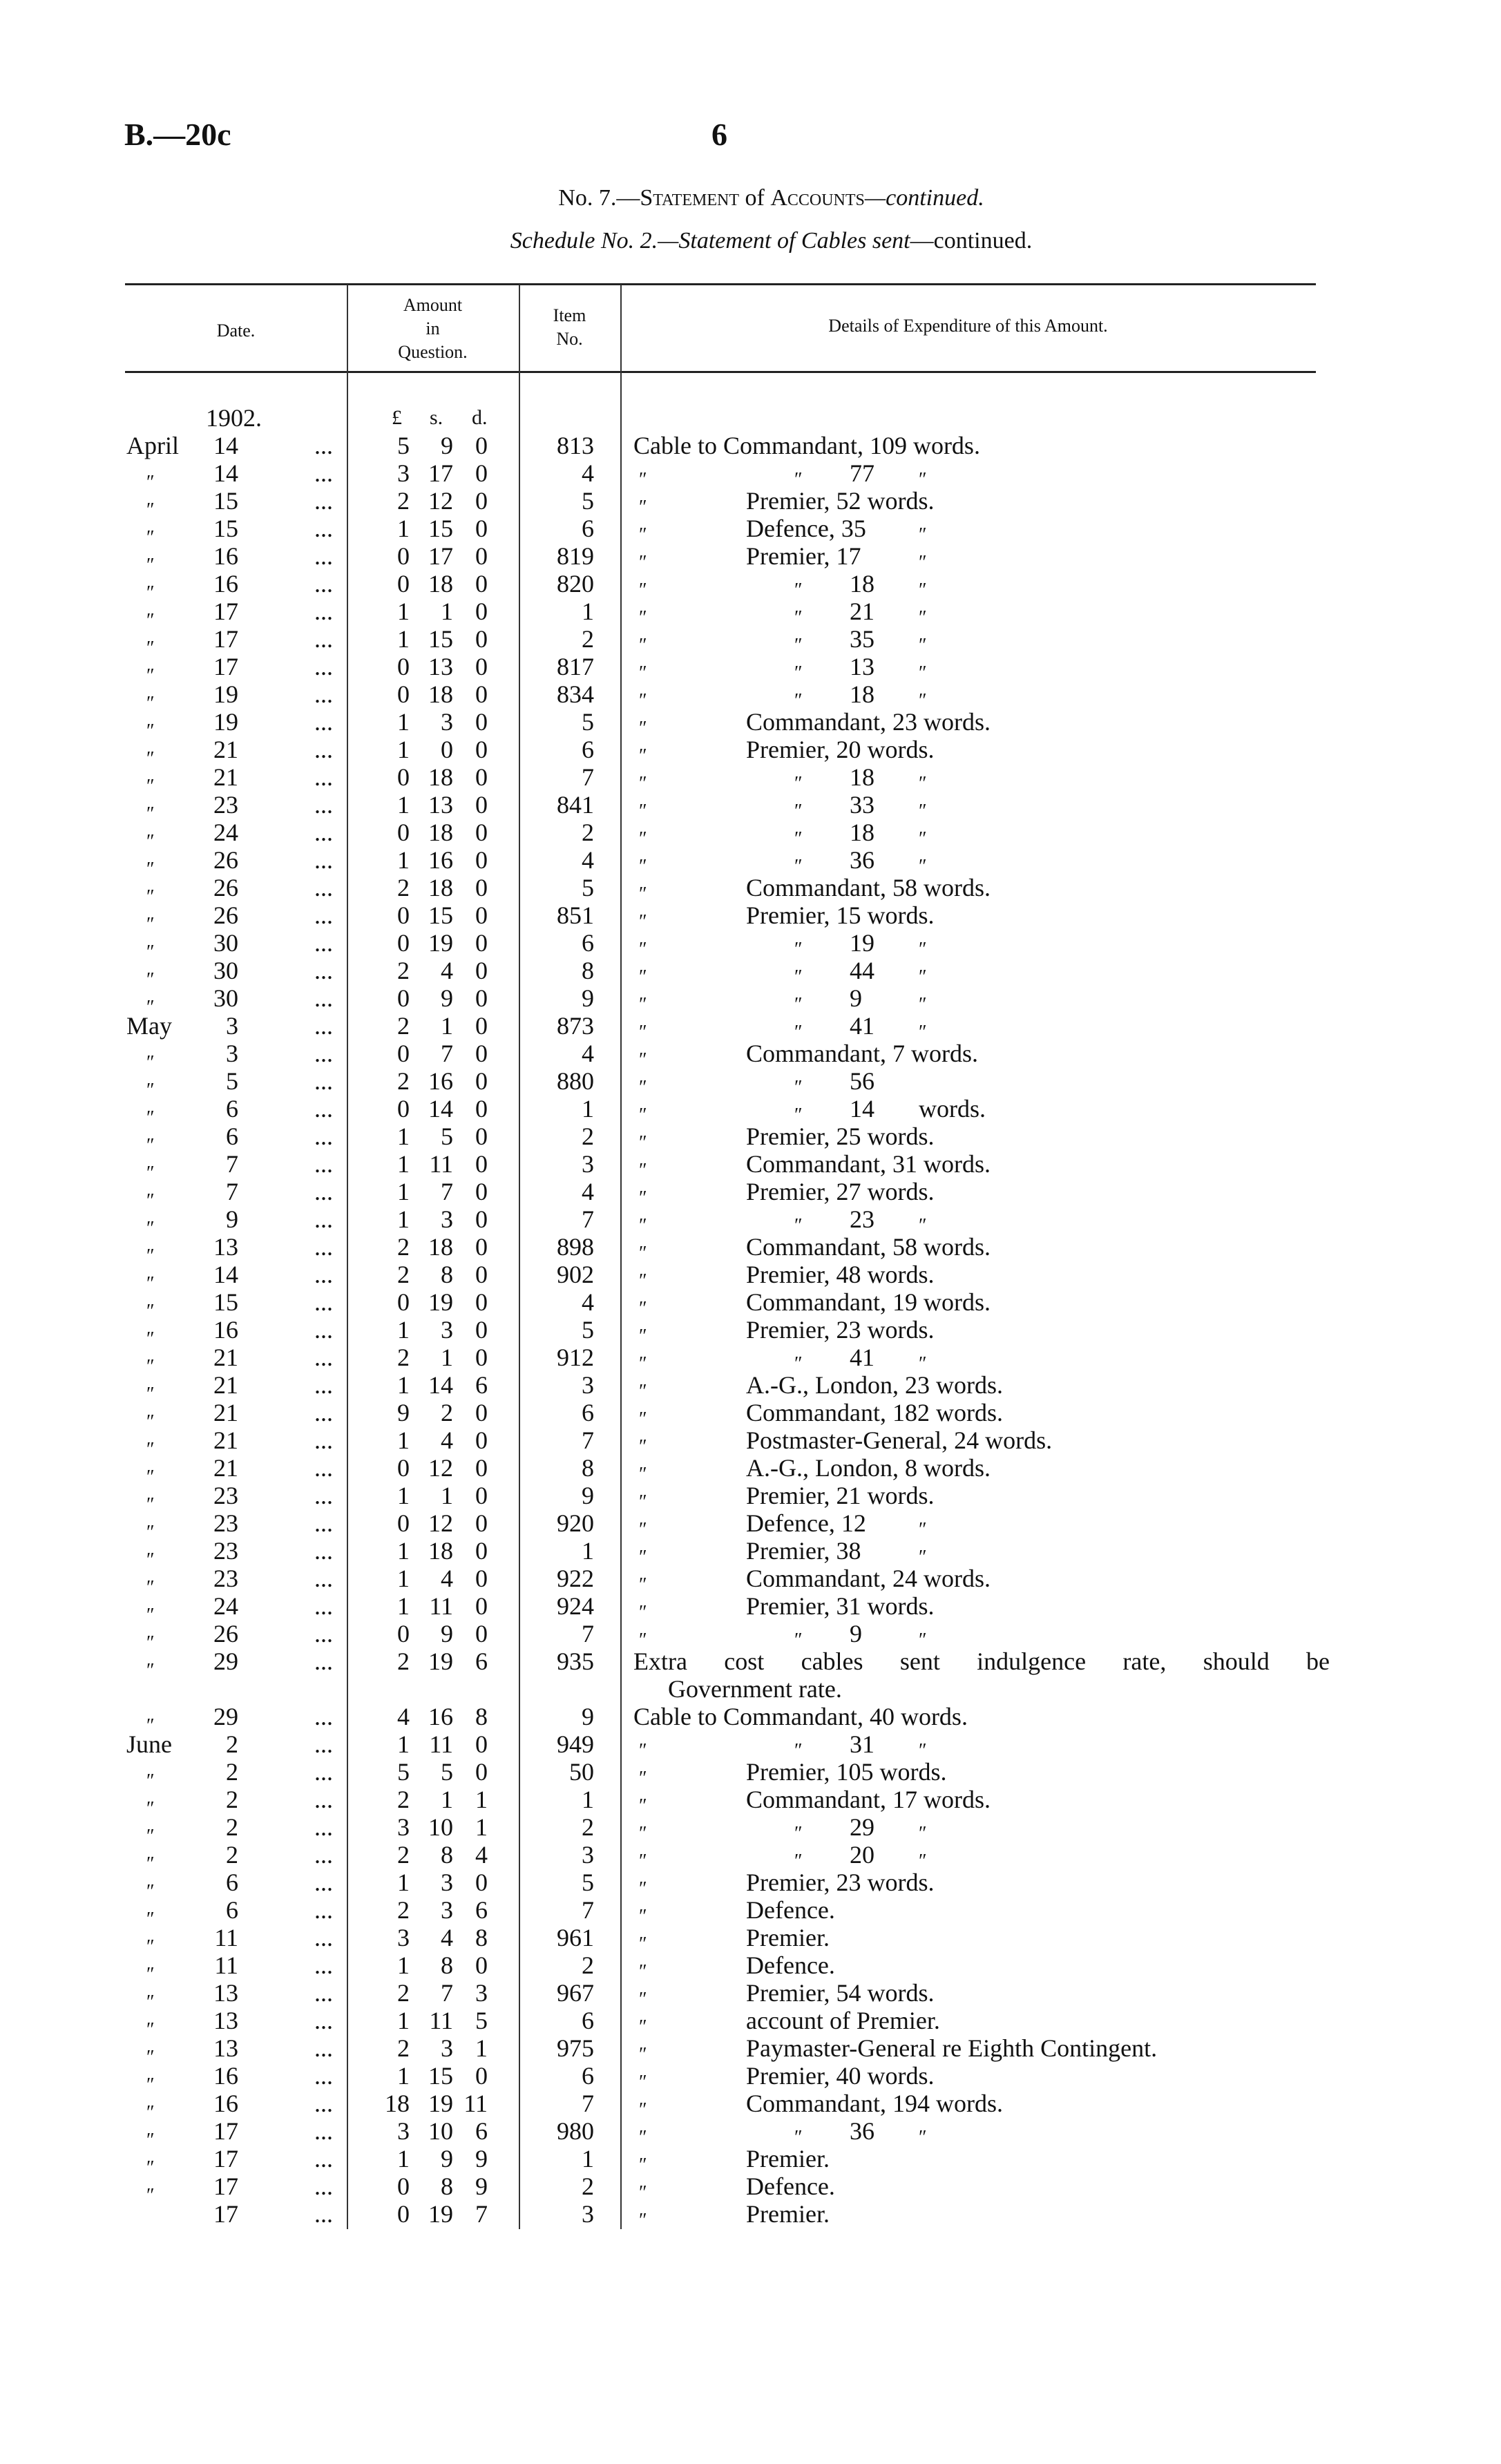 The image size is (1501, 2464). What do you see at coordinates (790, 1965) in the screenshot?
I see `detail-text: Defence.` at bounding box center [790, 1965].